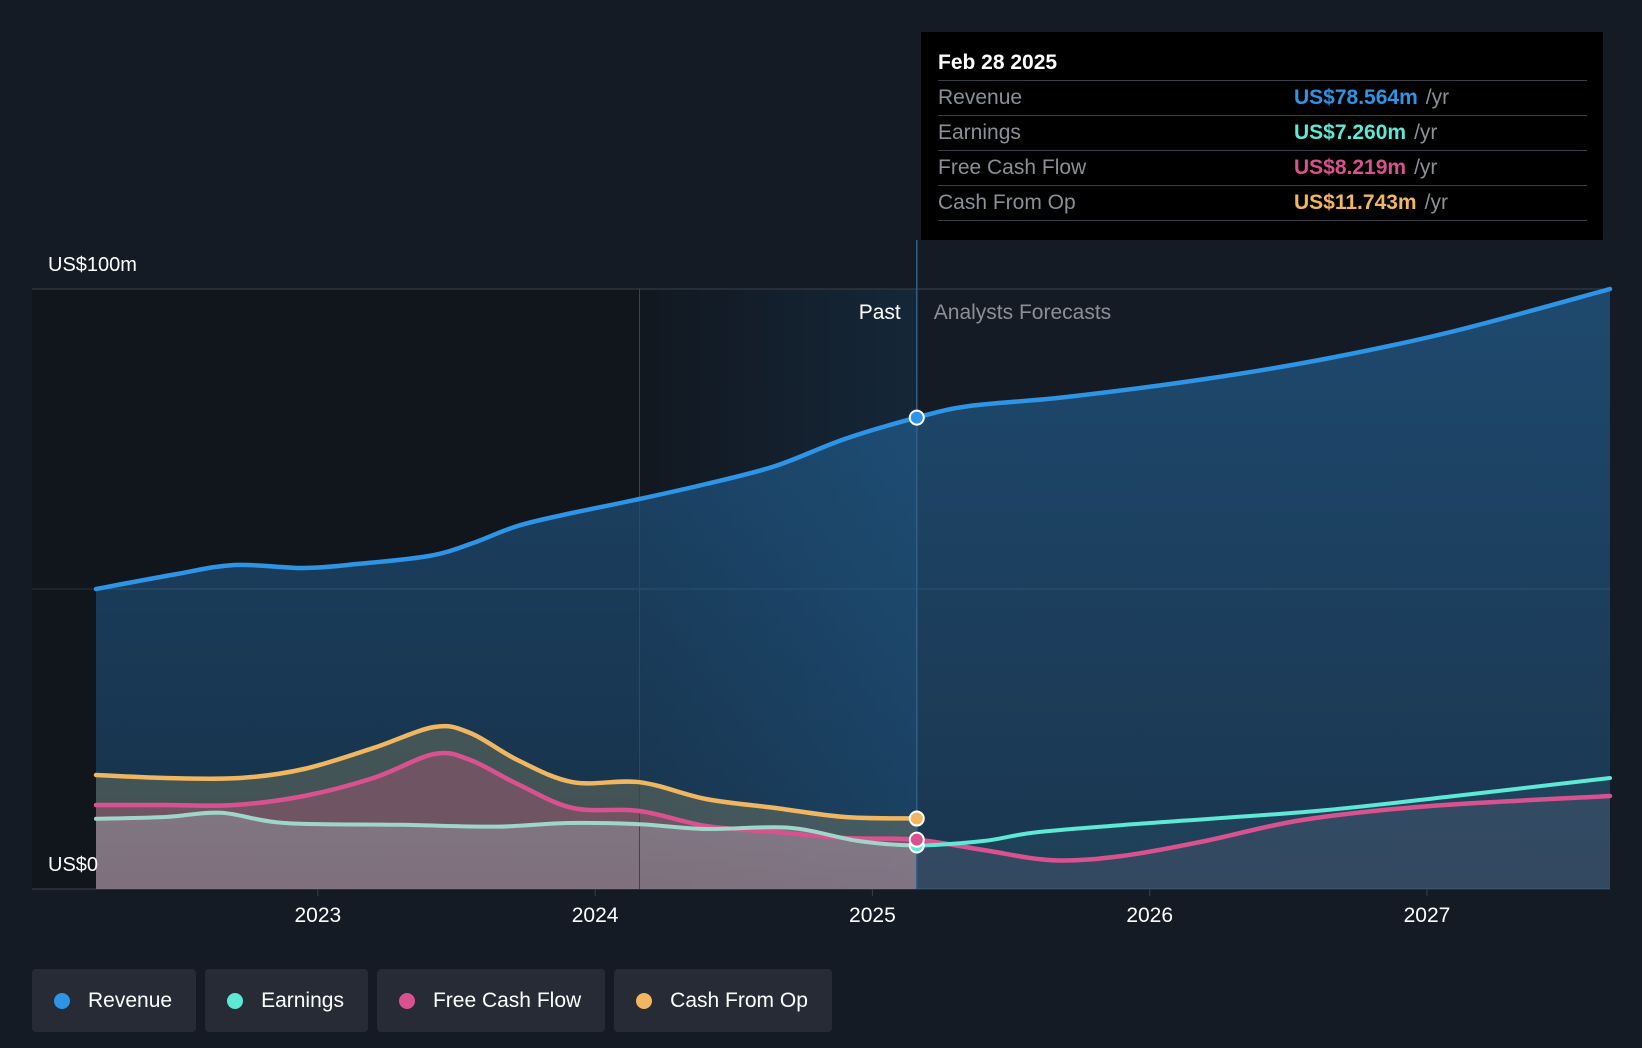  I want to click on earnings-past-line, so click(505, 829).